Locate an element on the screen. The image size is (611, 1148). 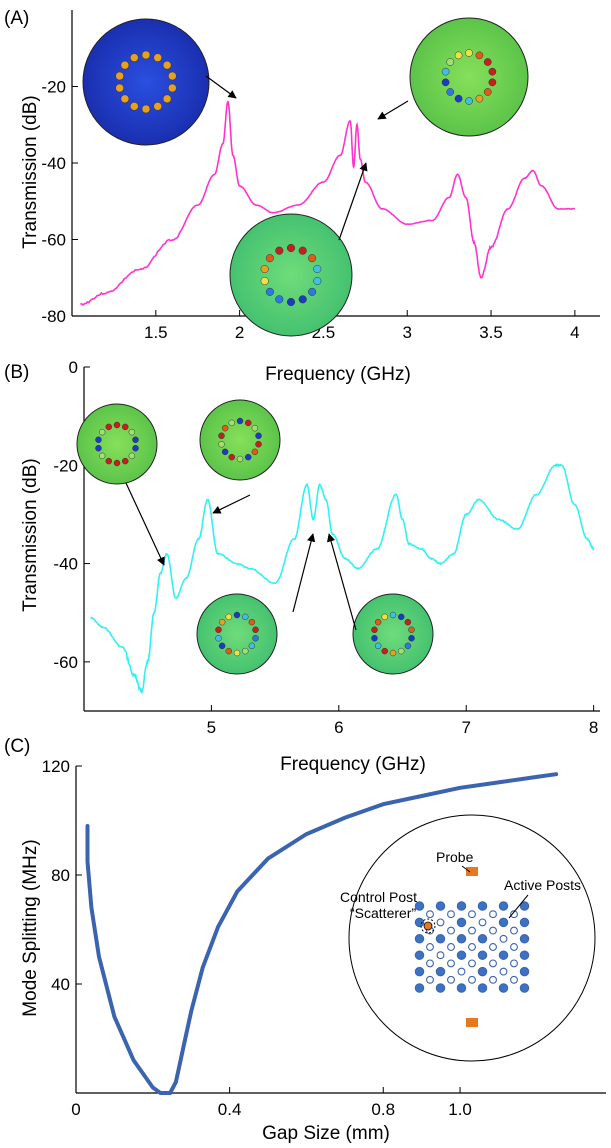
scatterer-label: “Scatterer” is located at coordinates (383, 913).